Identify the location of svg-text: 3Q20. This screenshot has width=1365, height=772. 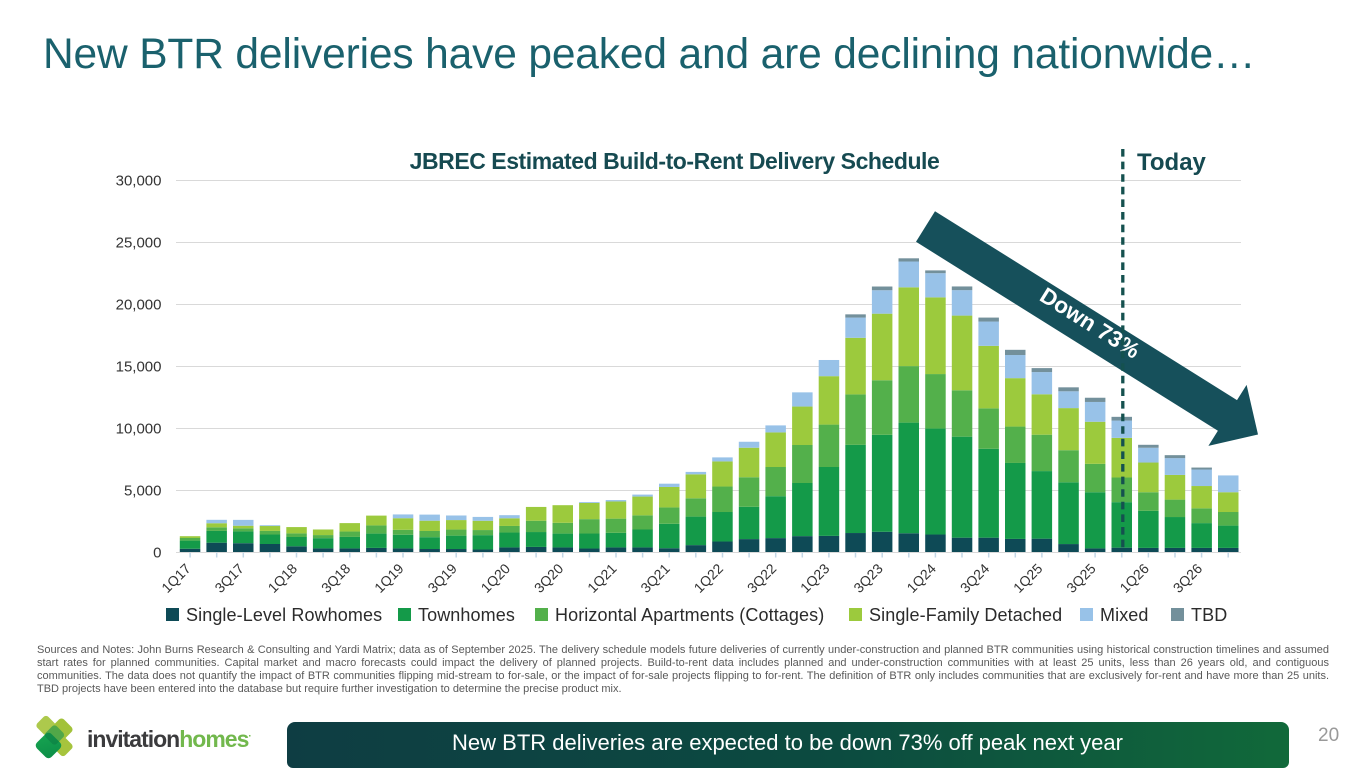
(549, 578).